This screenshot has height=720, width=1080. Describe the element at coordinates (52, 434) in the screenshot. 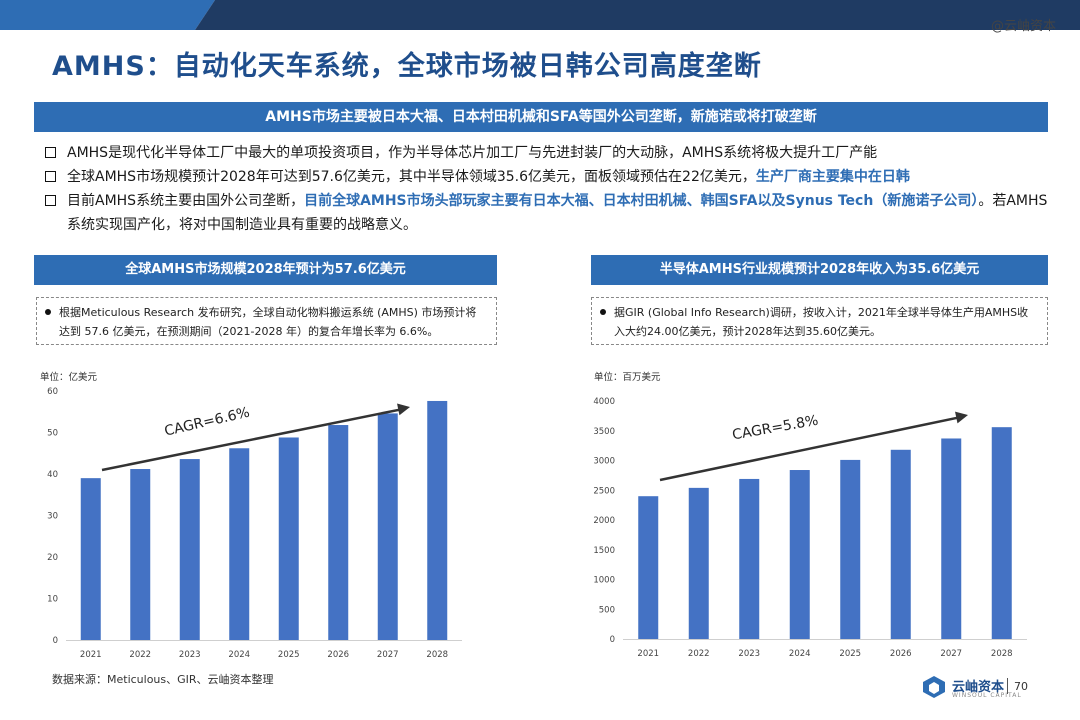

I see `y-tick-label: 50` at that location.